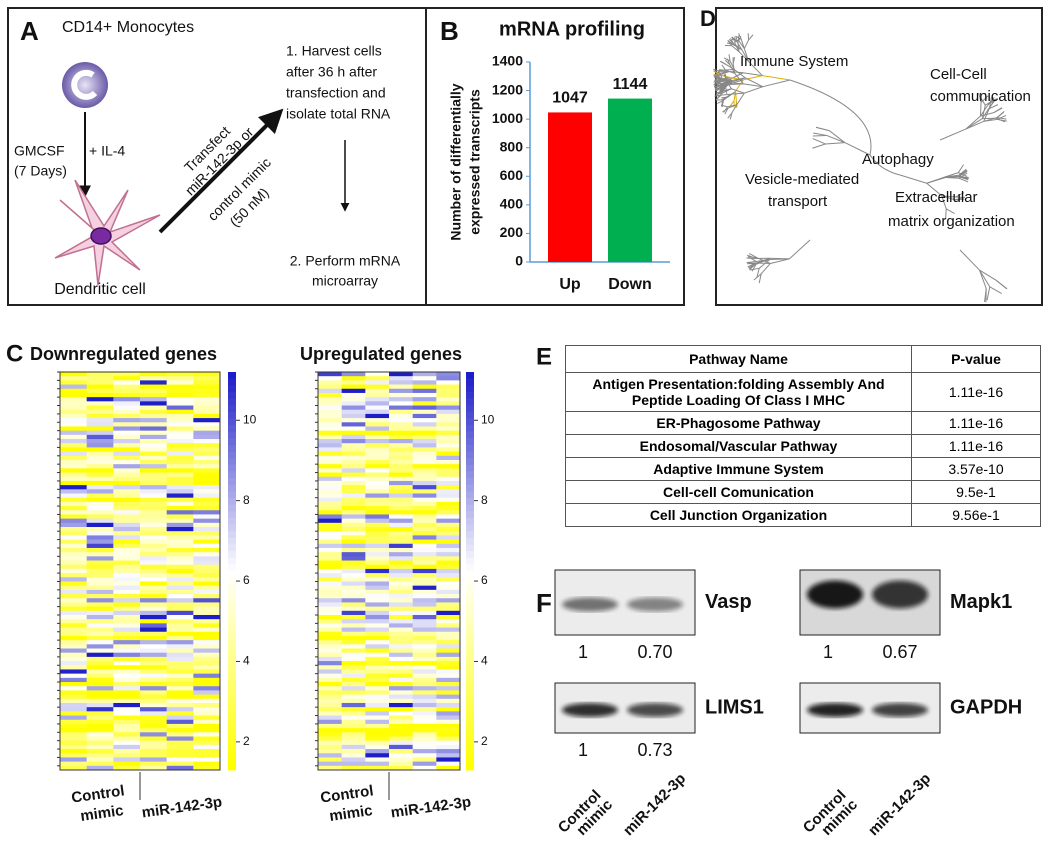 The height and width of the screenshot is (848, 1050). I want to click on panel-label: E, so click(544, 356).